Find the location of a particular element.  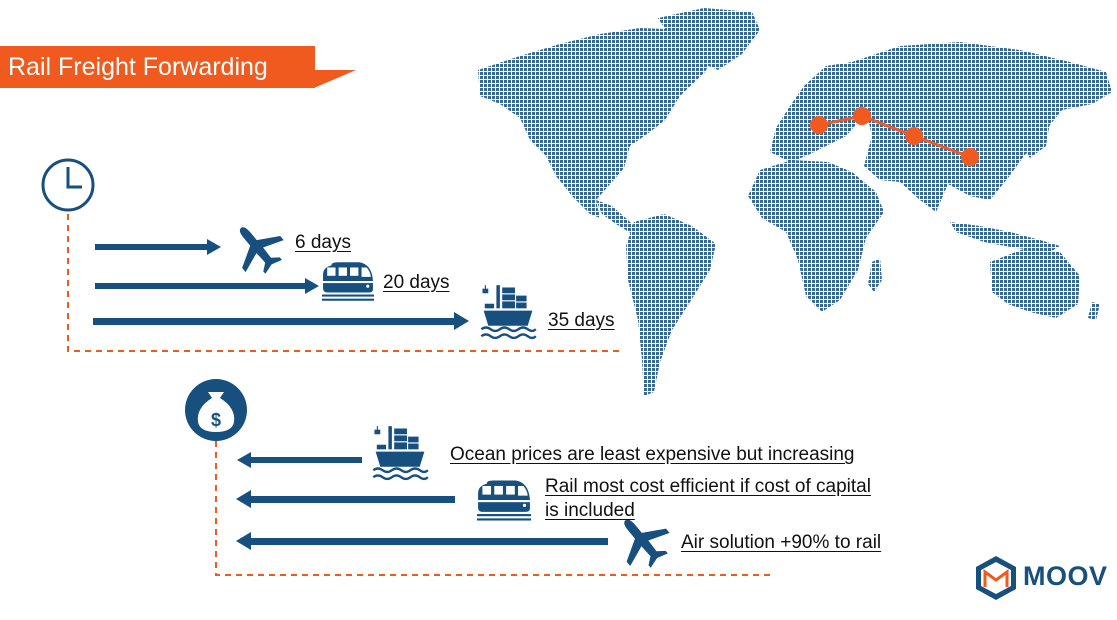

rail-route is located at coordinates (894, 136).